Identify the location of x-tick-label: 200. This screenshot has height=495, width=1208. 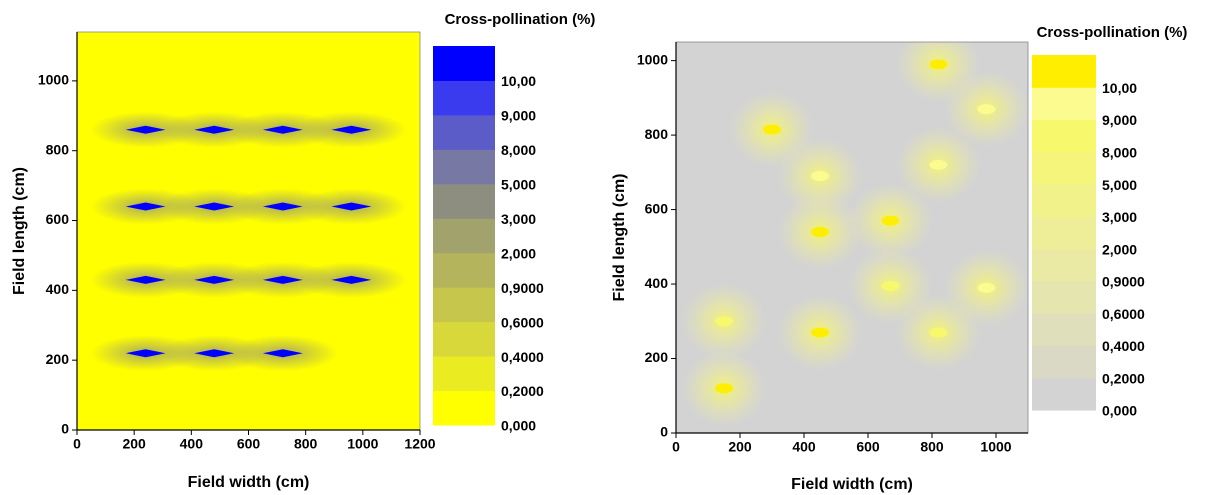
(134, 444).